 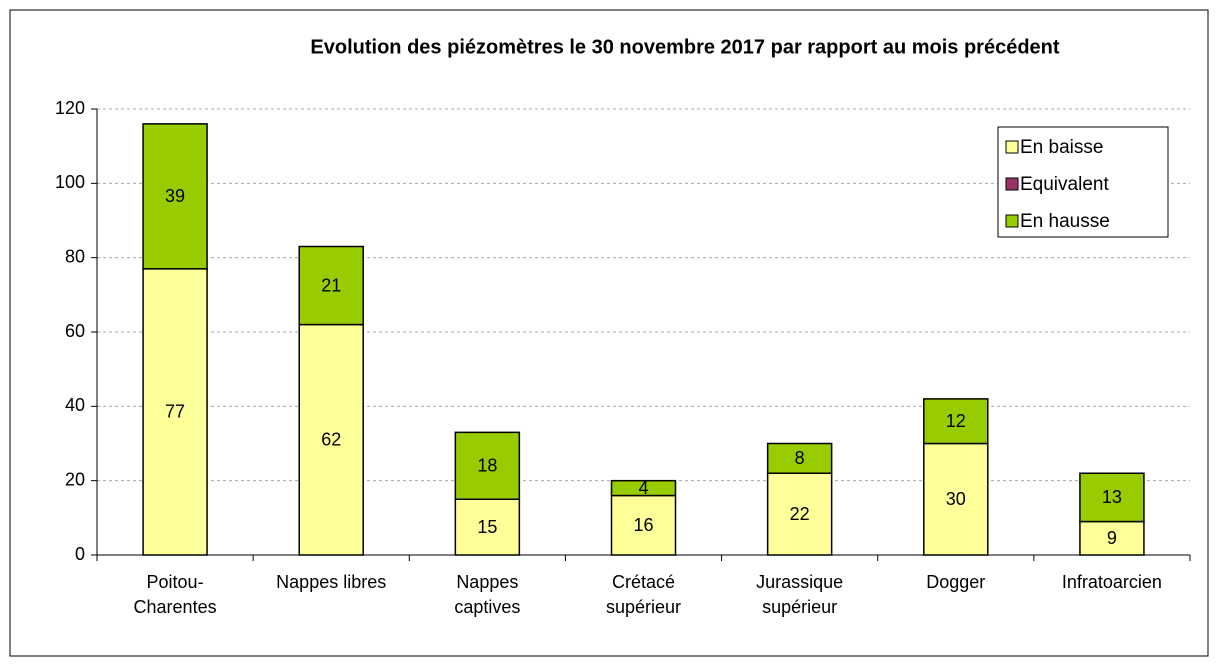 What do you see at coordinates (75, 331) in the screenshot?
I see `y-tick-label: 60` at bounding box center [75, 331].